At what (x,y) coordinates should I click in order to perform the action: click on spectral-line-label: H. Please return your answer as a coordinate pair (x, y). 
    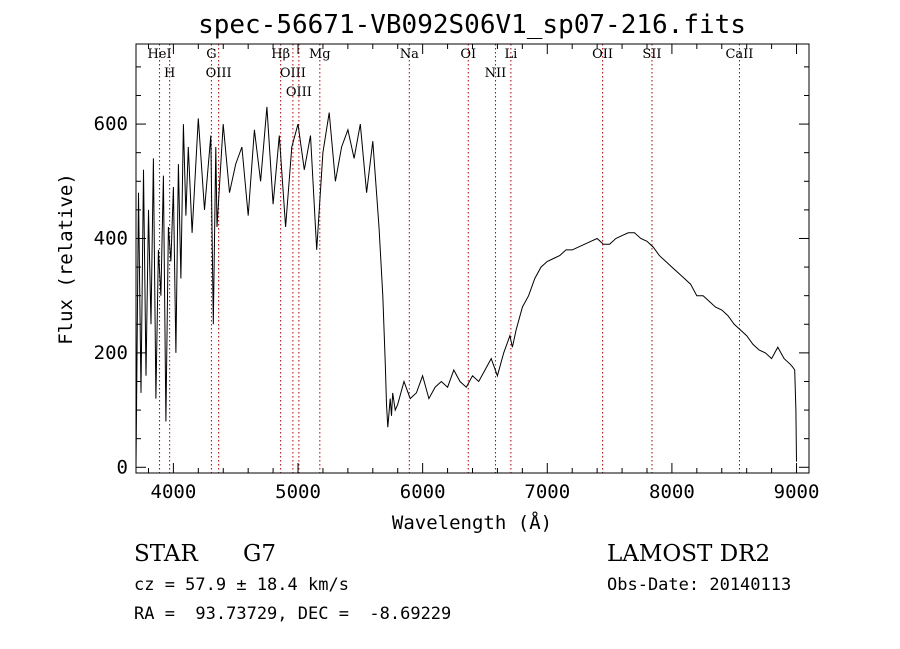
    Looking at the image, I should click on (169, 73).